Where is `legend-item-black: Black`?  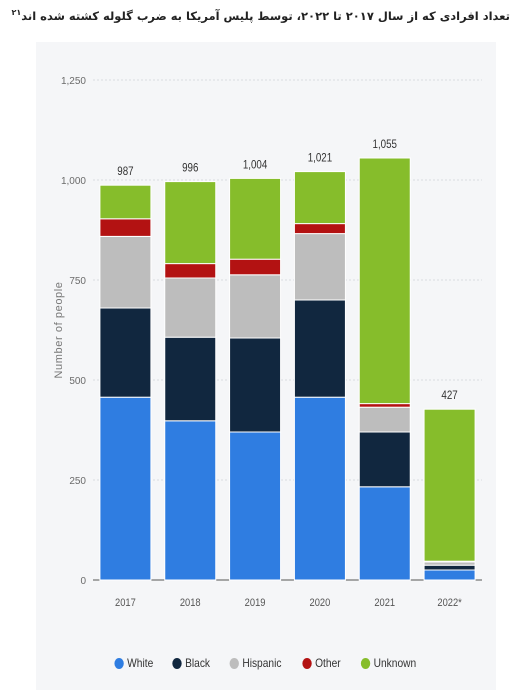 legend-item-black: Black is located at coordinates (191, 663).